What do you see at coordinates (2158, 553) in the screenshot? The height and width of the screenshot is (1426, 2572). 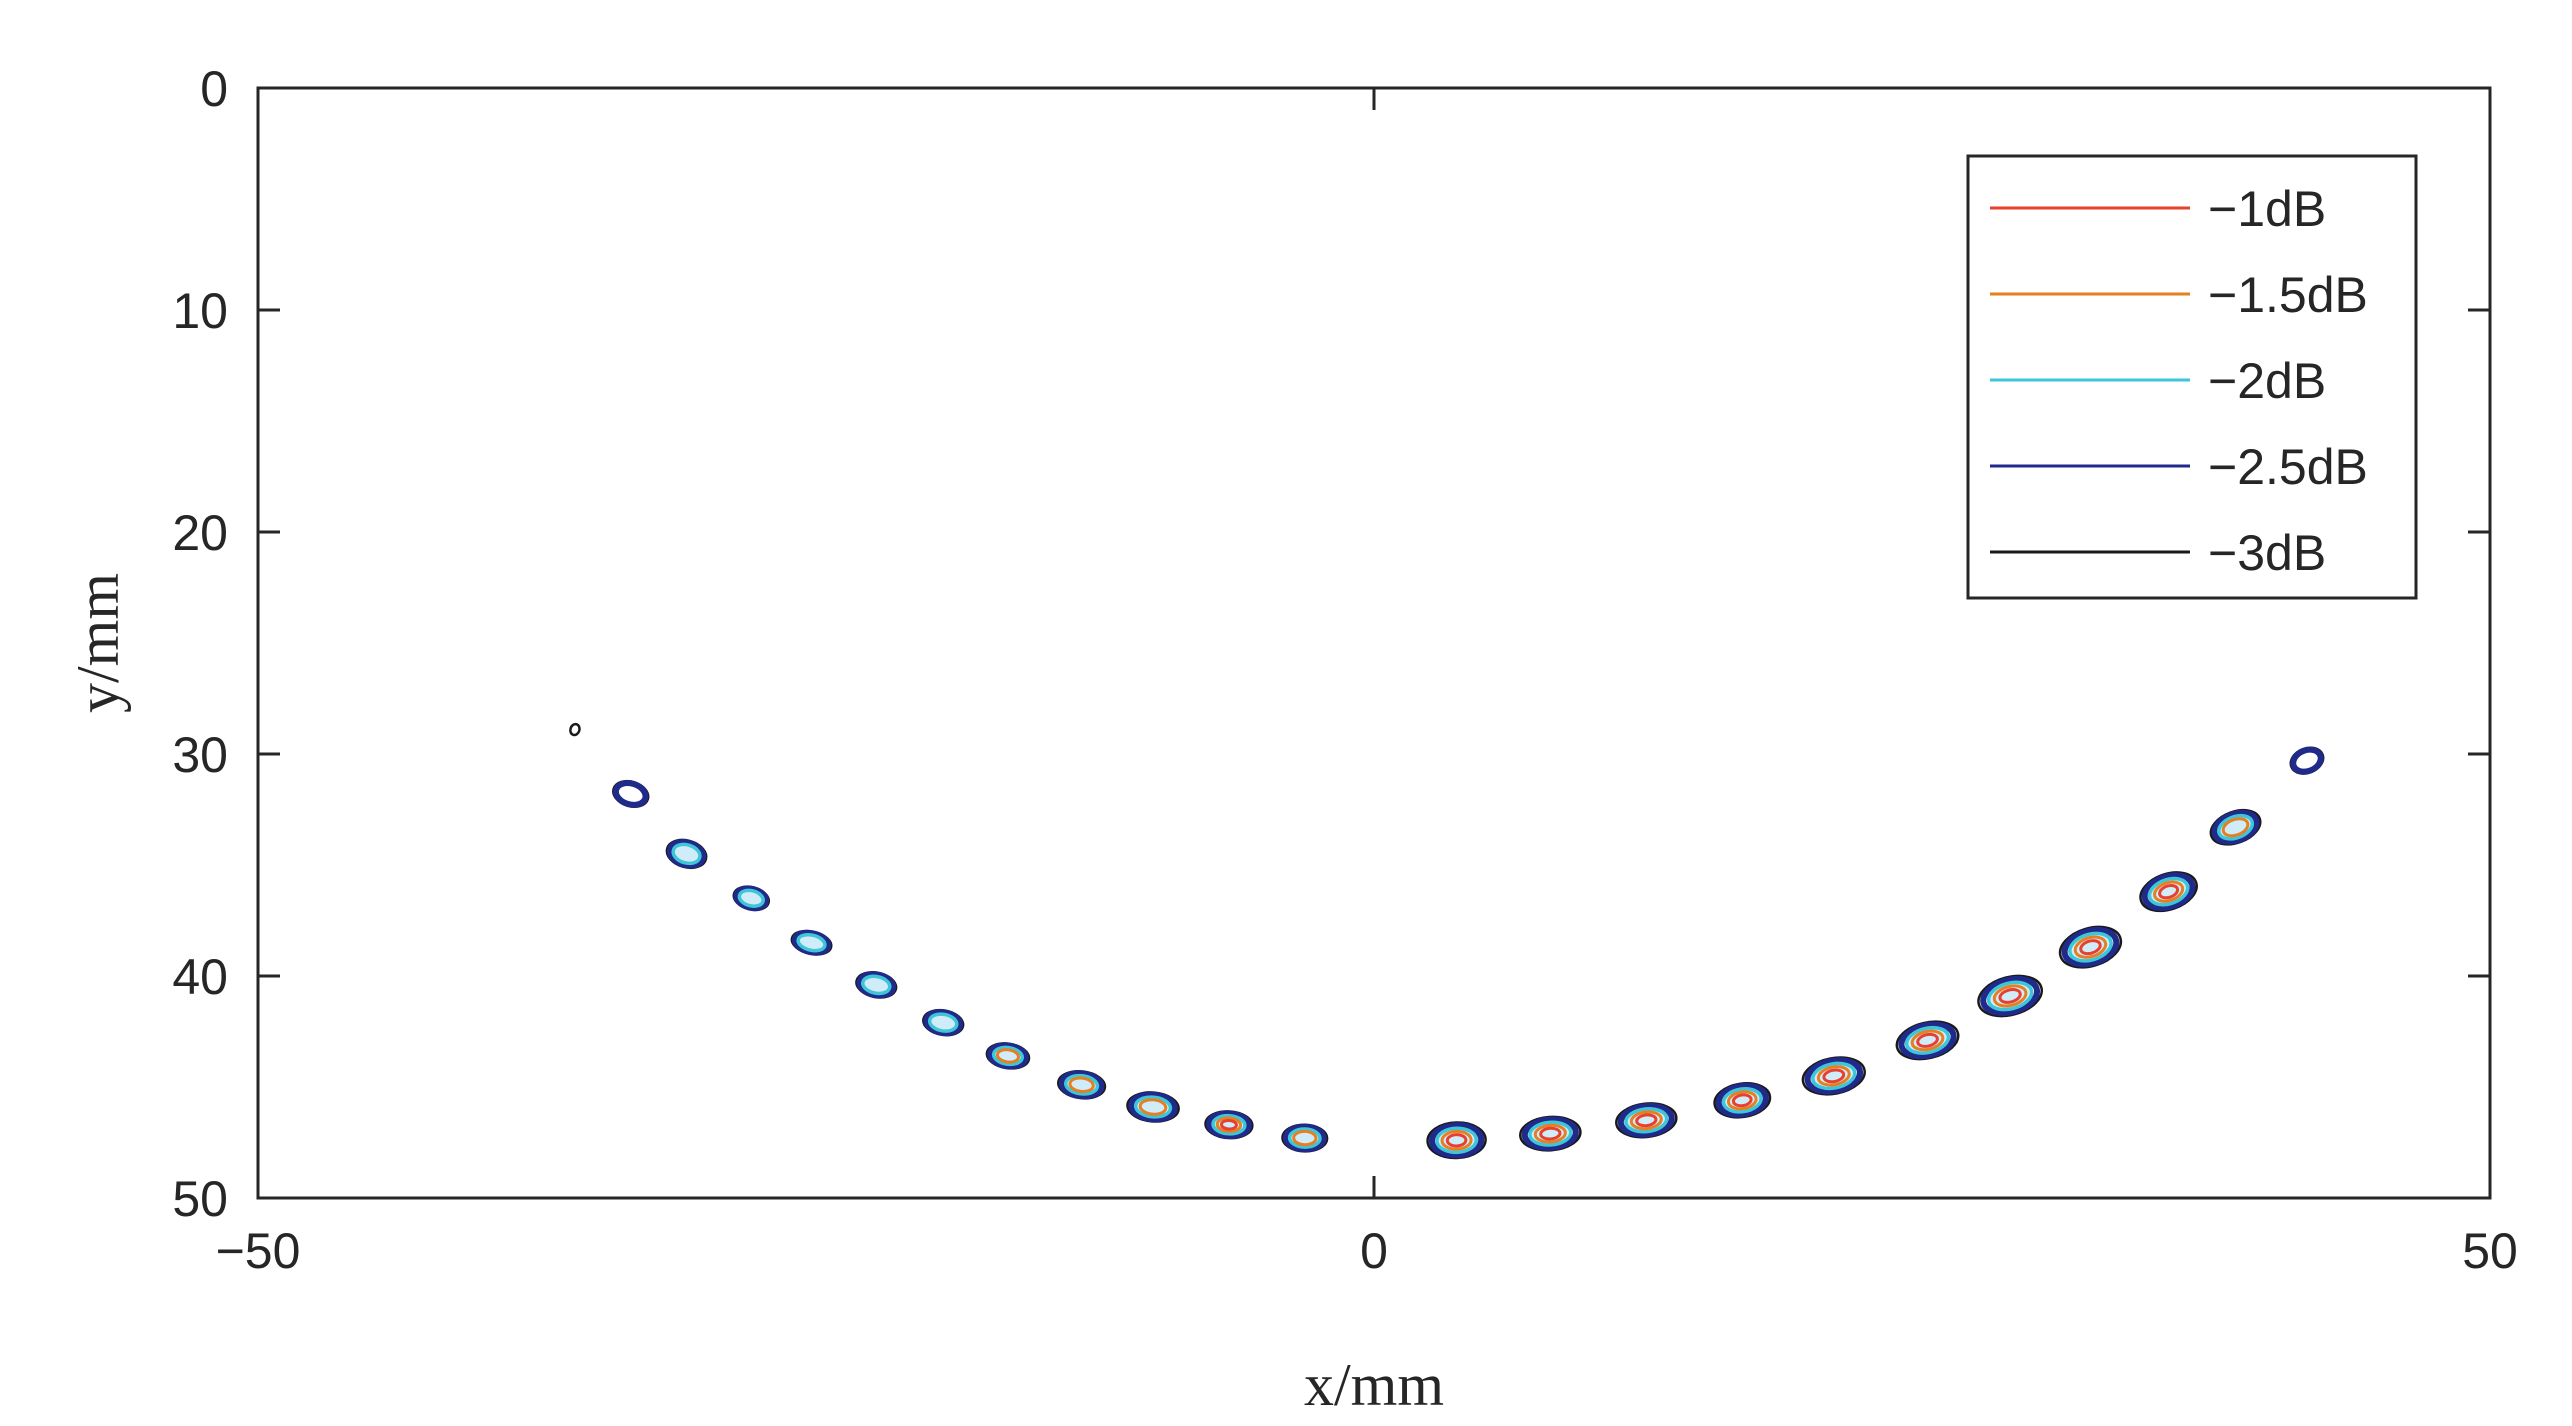 I see `legend-entry: −3dB` at bounding box center [2158, 553].